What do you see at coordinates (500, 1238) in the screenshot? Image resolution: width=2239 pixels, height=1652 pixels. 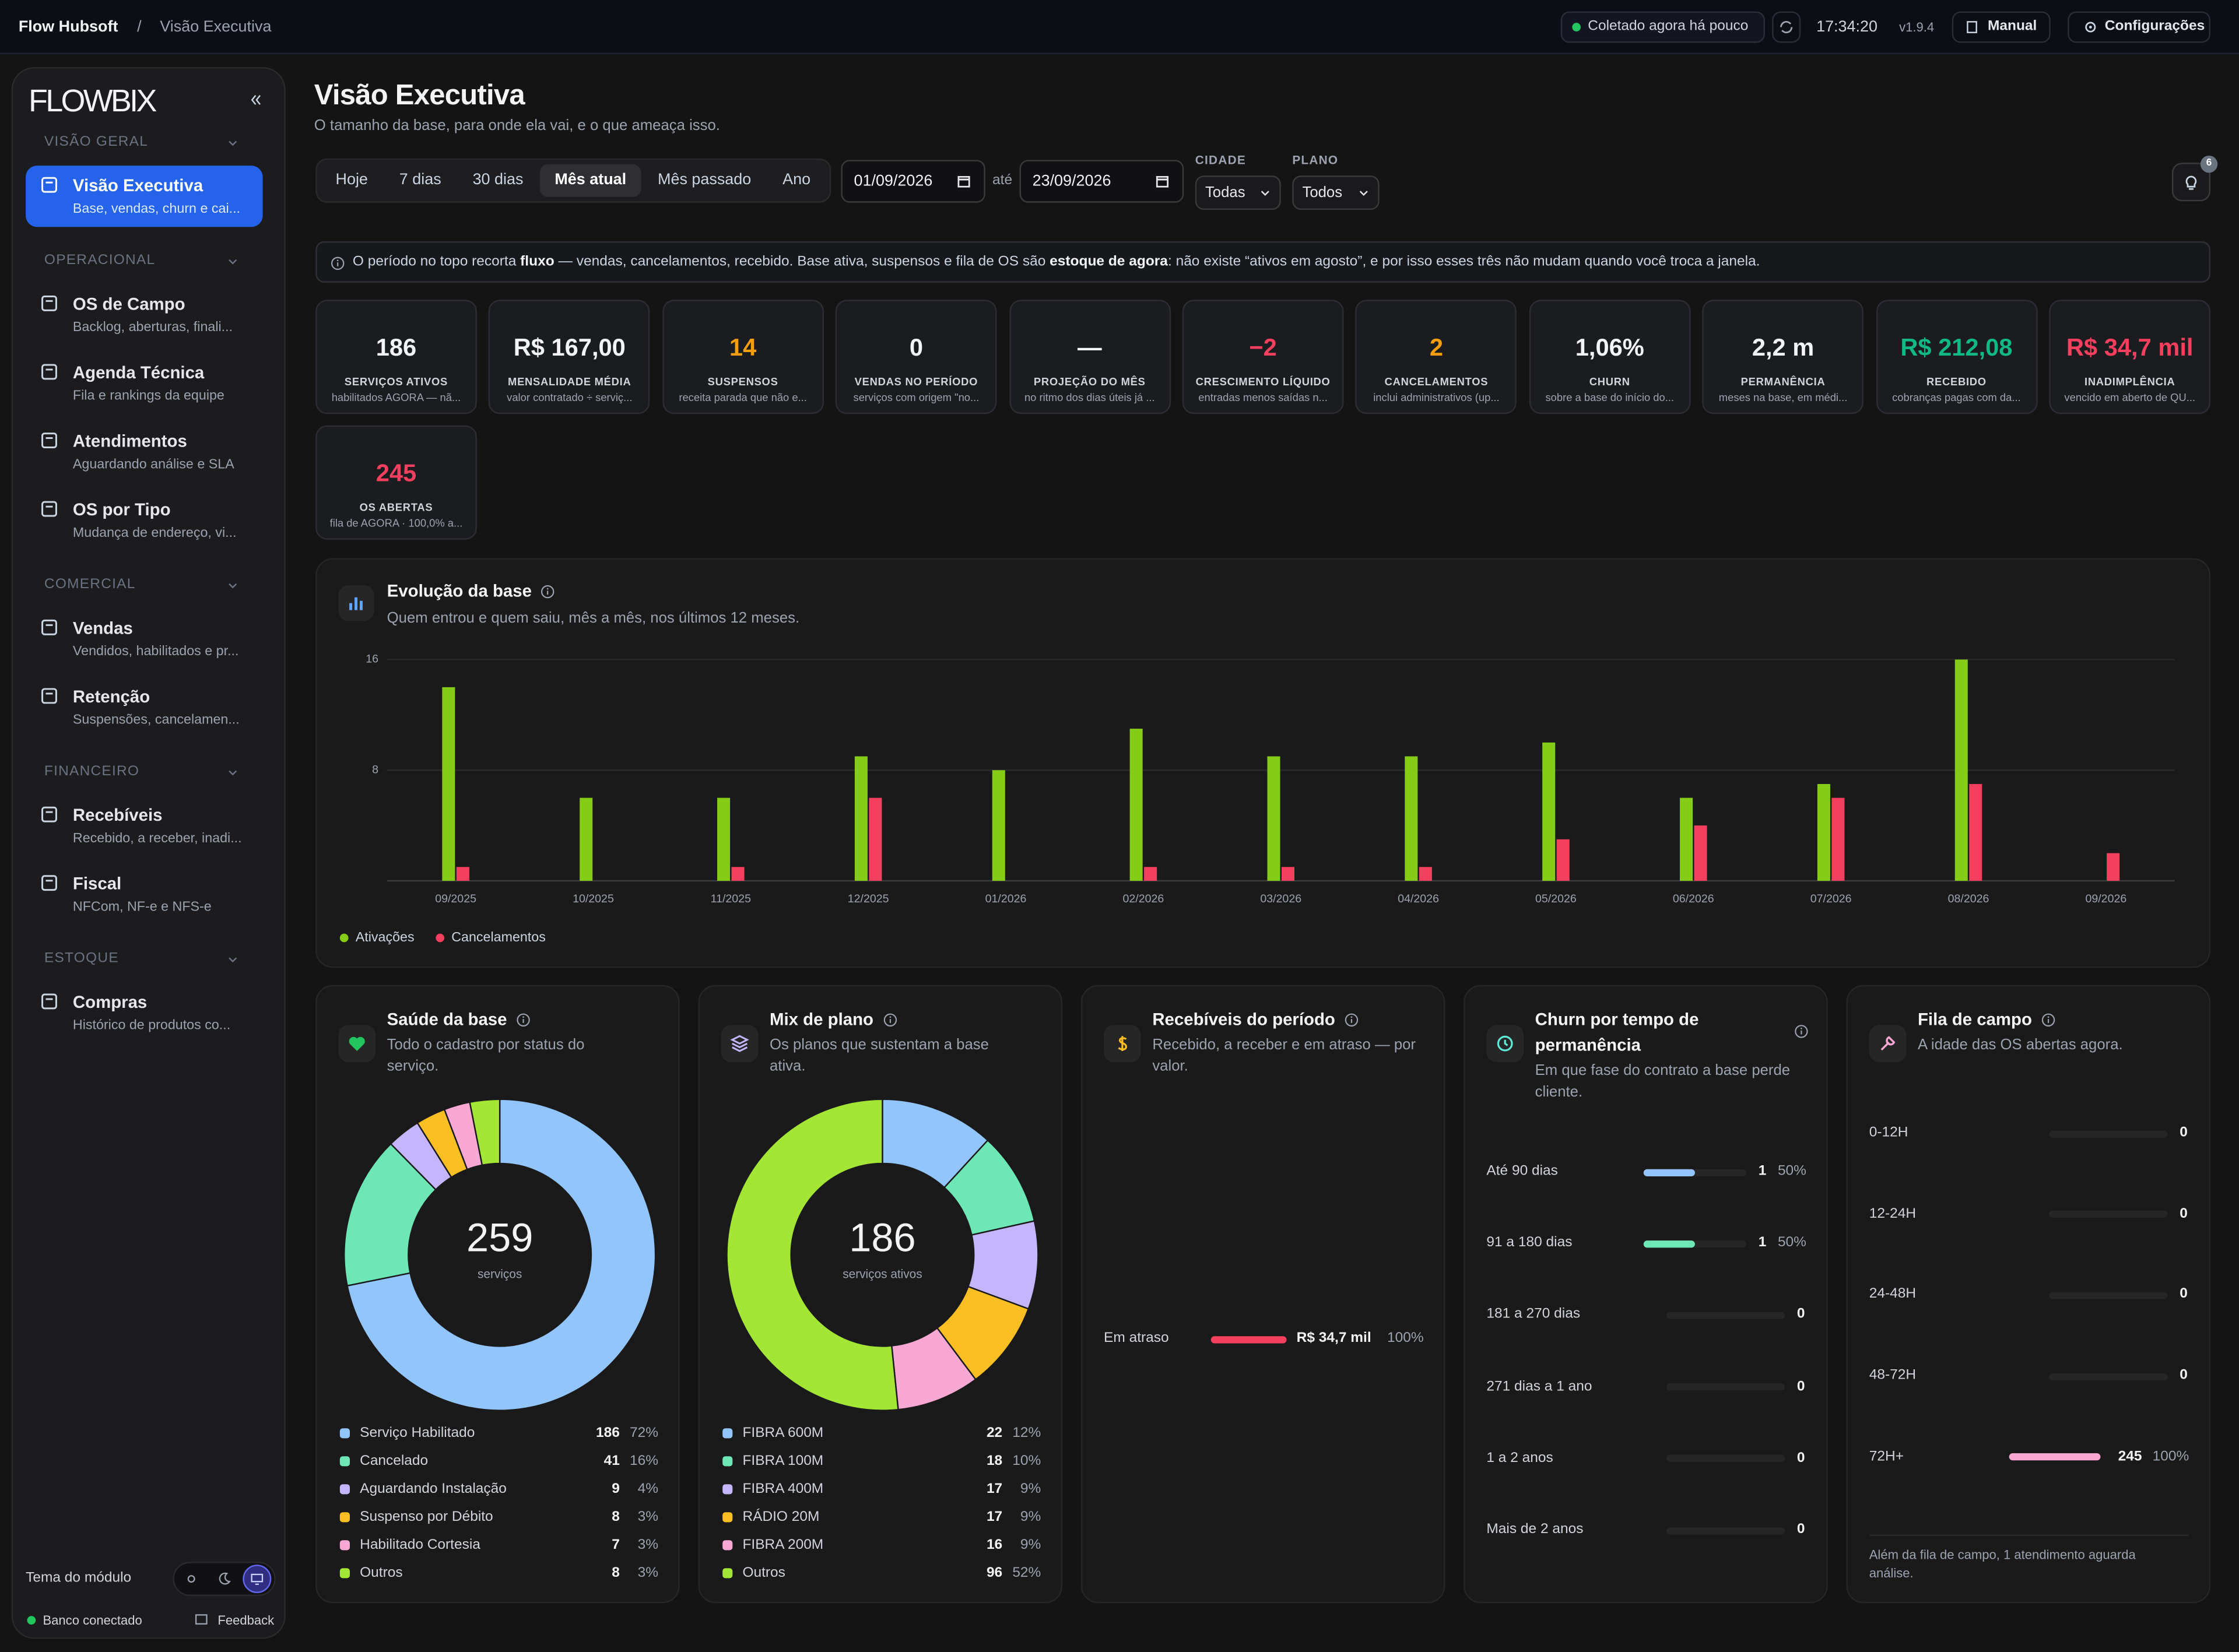 I see `donut-total: 259` at bounding box center [500, 1238].